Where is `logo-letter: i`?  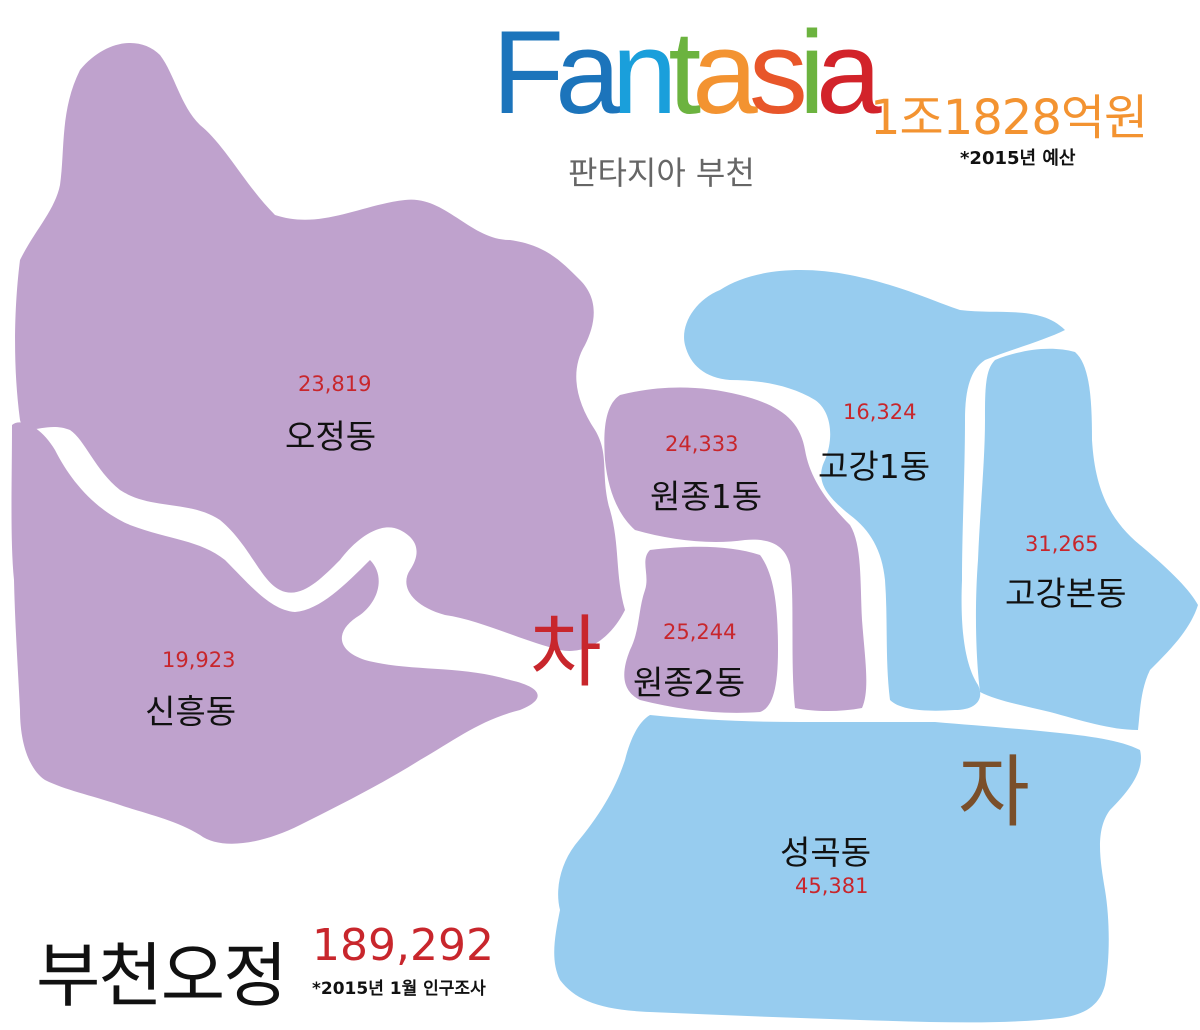
logo-letter: i is located at coordinates (811, 73).